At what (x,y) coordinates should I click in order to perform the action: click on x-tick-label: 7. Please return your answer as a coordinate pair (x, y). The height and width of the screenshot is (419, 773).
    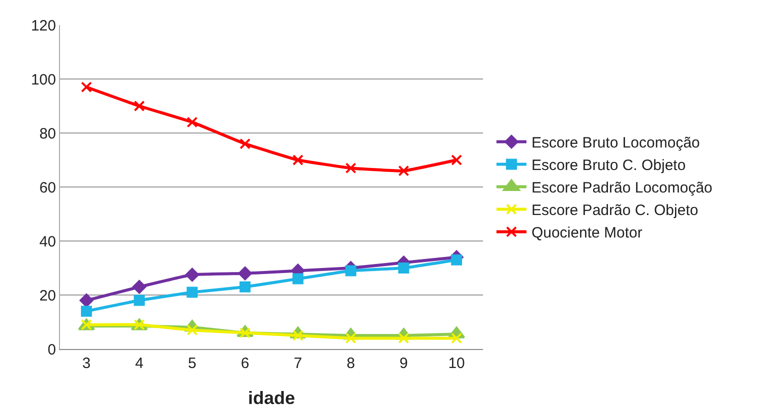
    Looking at the image, I should click on (298, 363).